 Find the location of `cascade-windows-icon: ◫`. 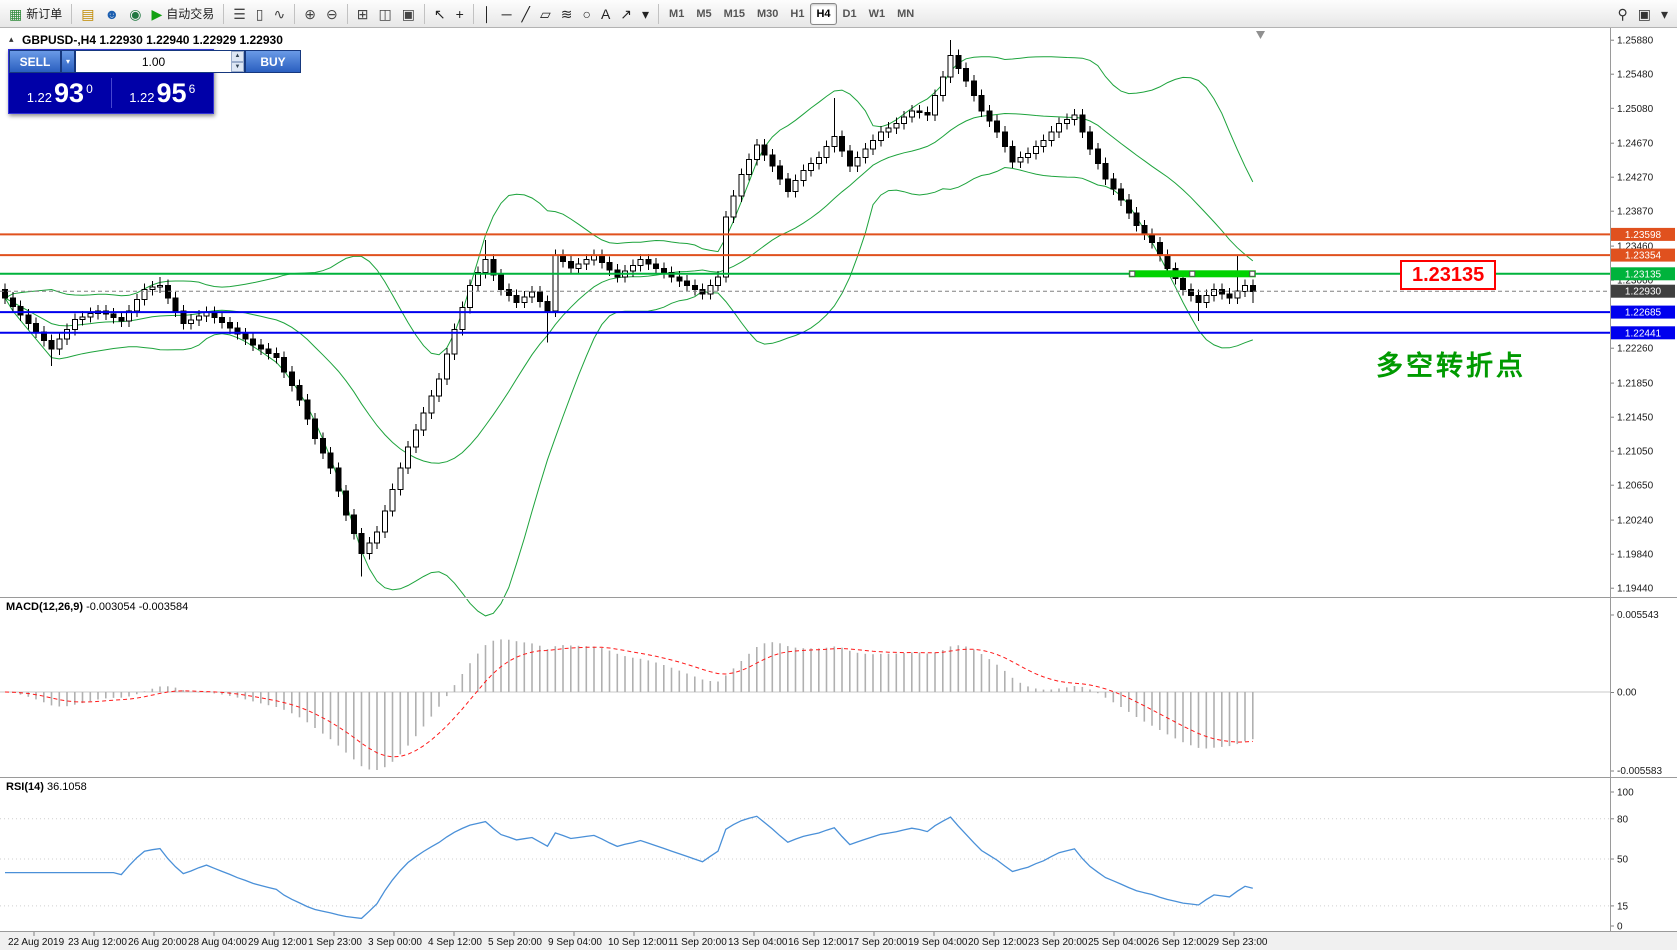

cascade-windows-icon: ◫ is located at coordinates (385, 13).